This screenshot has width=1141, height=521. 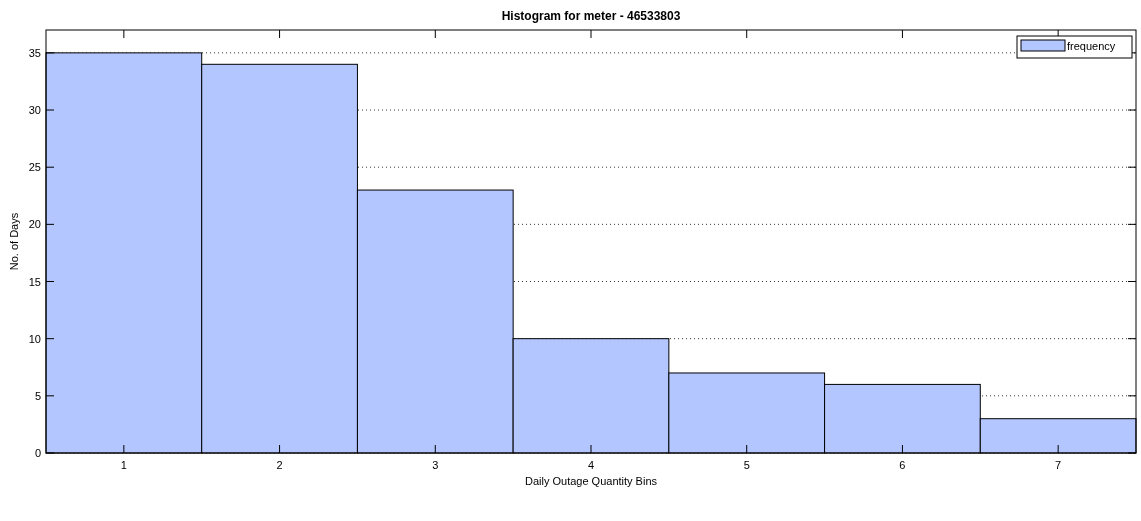 What do you see at coordinates (34, 281) in the screenshot?
I see `y-tick-label: 15` at bounding box center [34, 281].